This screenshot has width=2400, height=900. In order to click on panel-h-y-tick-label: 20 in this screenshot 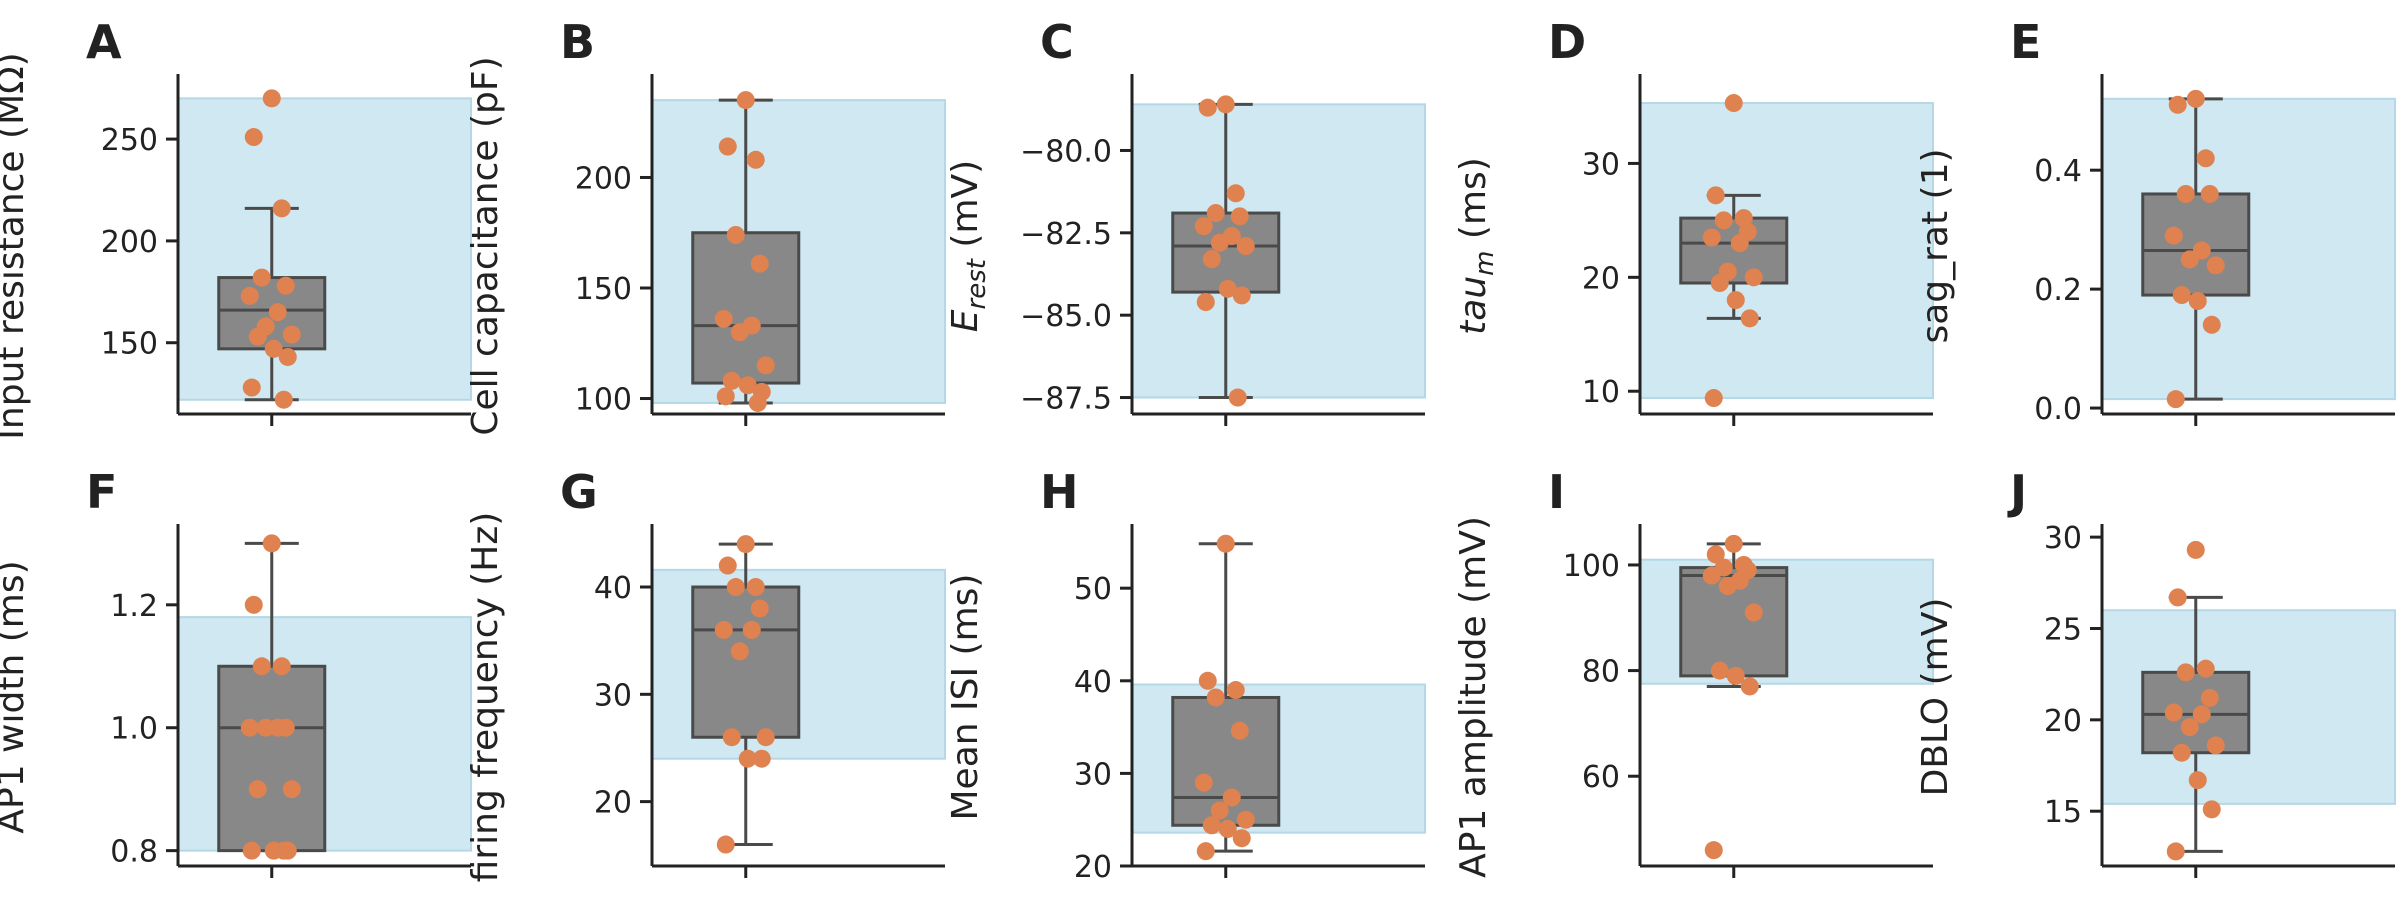, I will do `click(1093, 867)`.